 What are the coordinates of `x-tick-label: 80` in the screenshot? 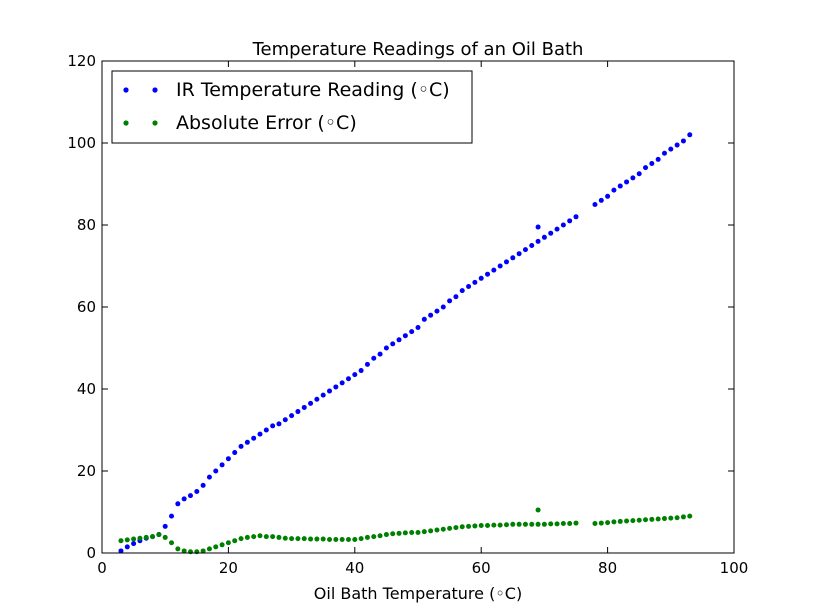 It's located at (607, 568).